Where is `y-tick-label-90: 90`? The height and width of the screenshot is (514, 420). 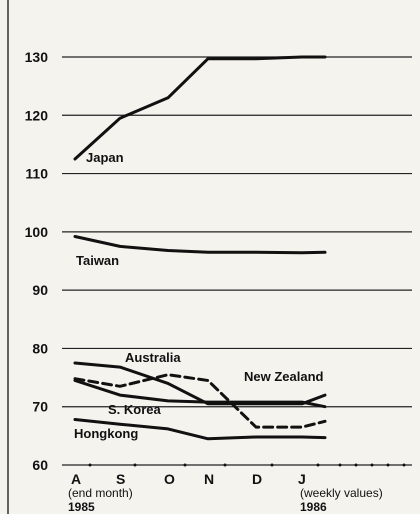
y-tick-label-90: 90 is located at coordinates (40, 290).